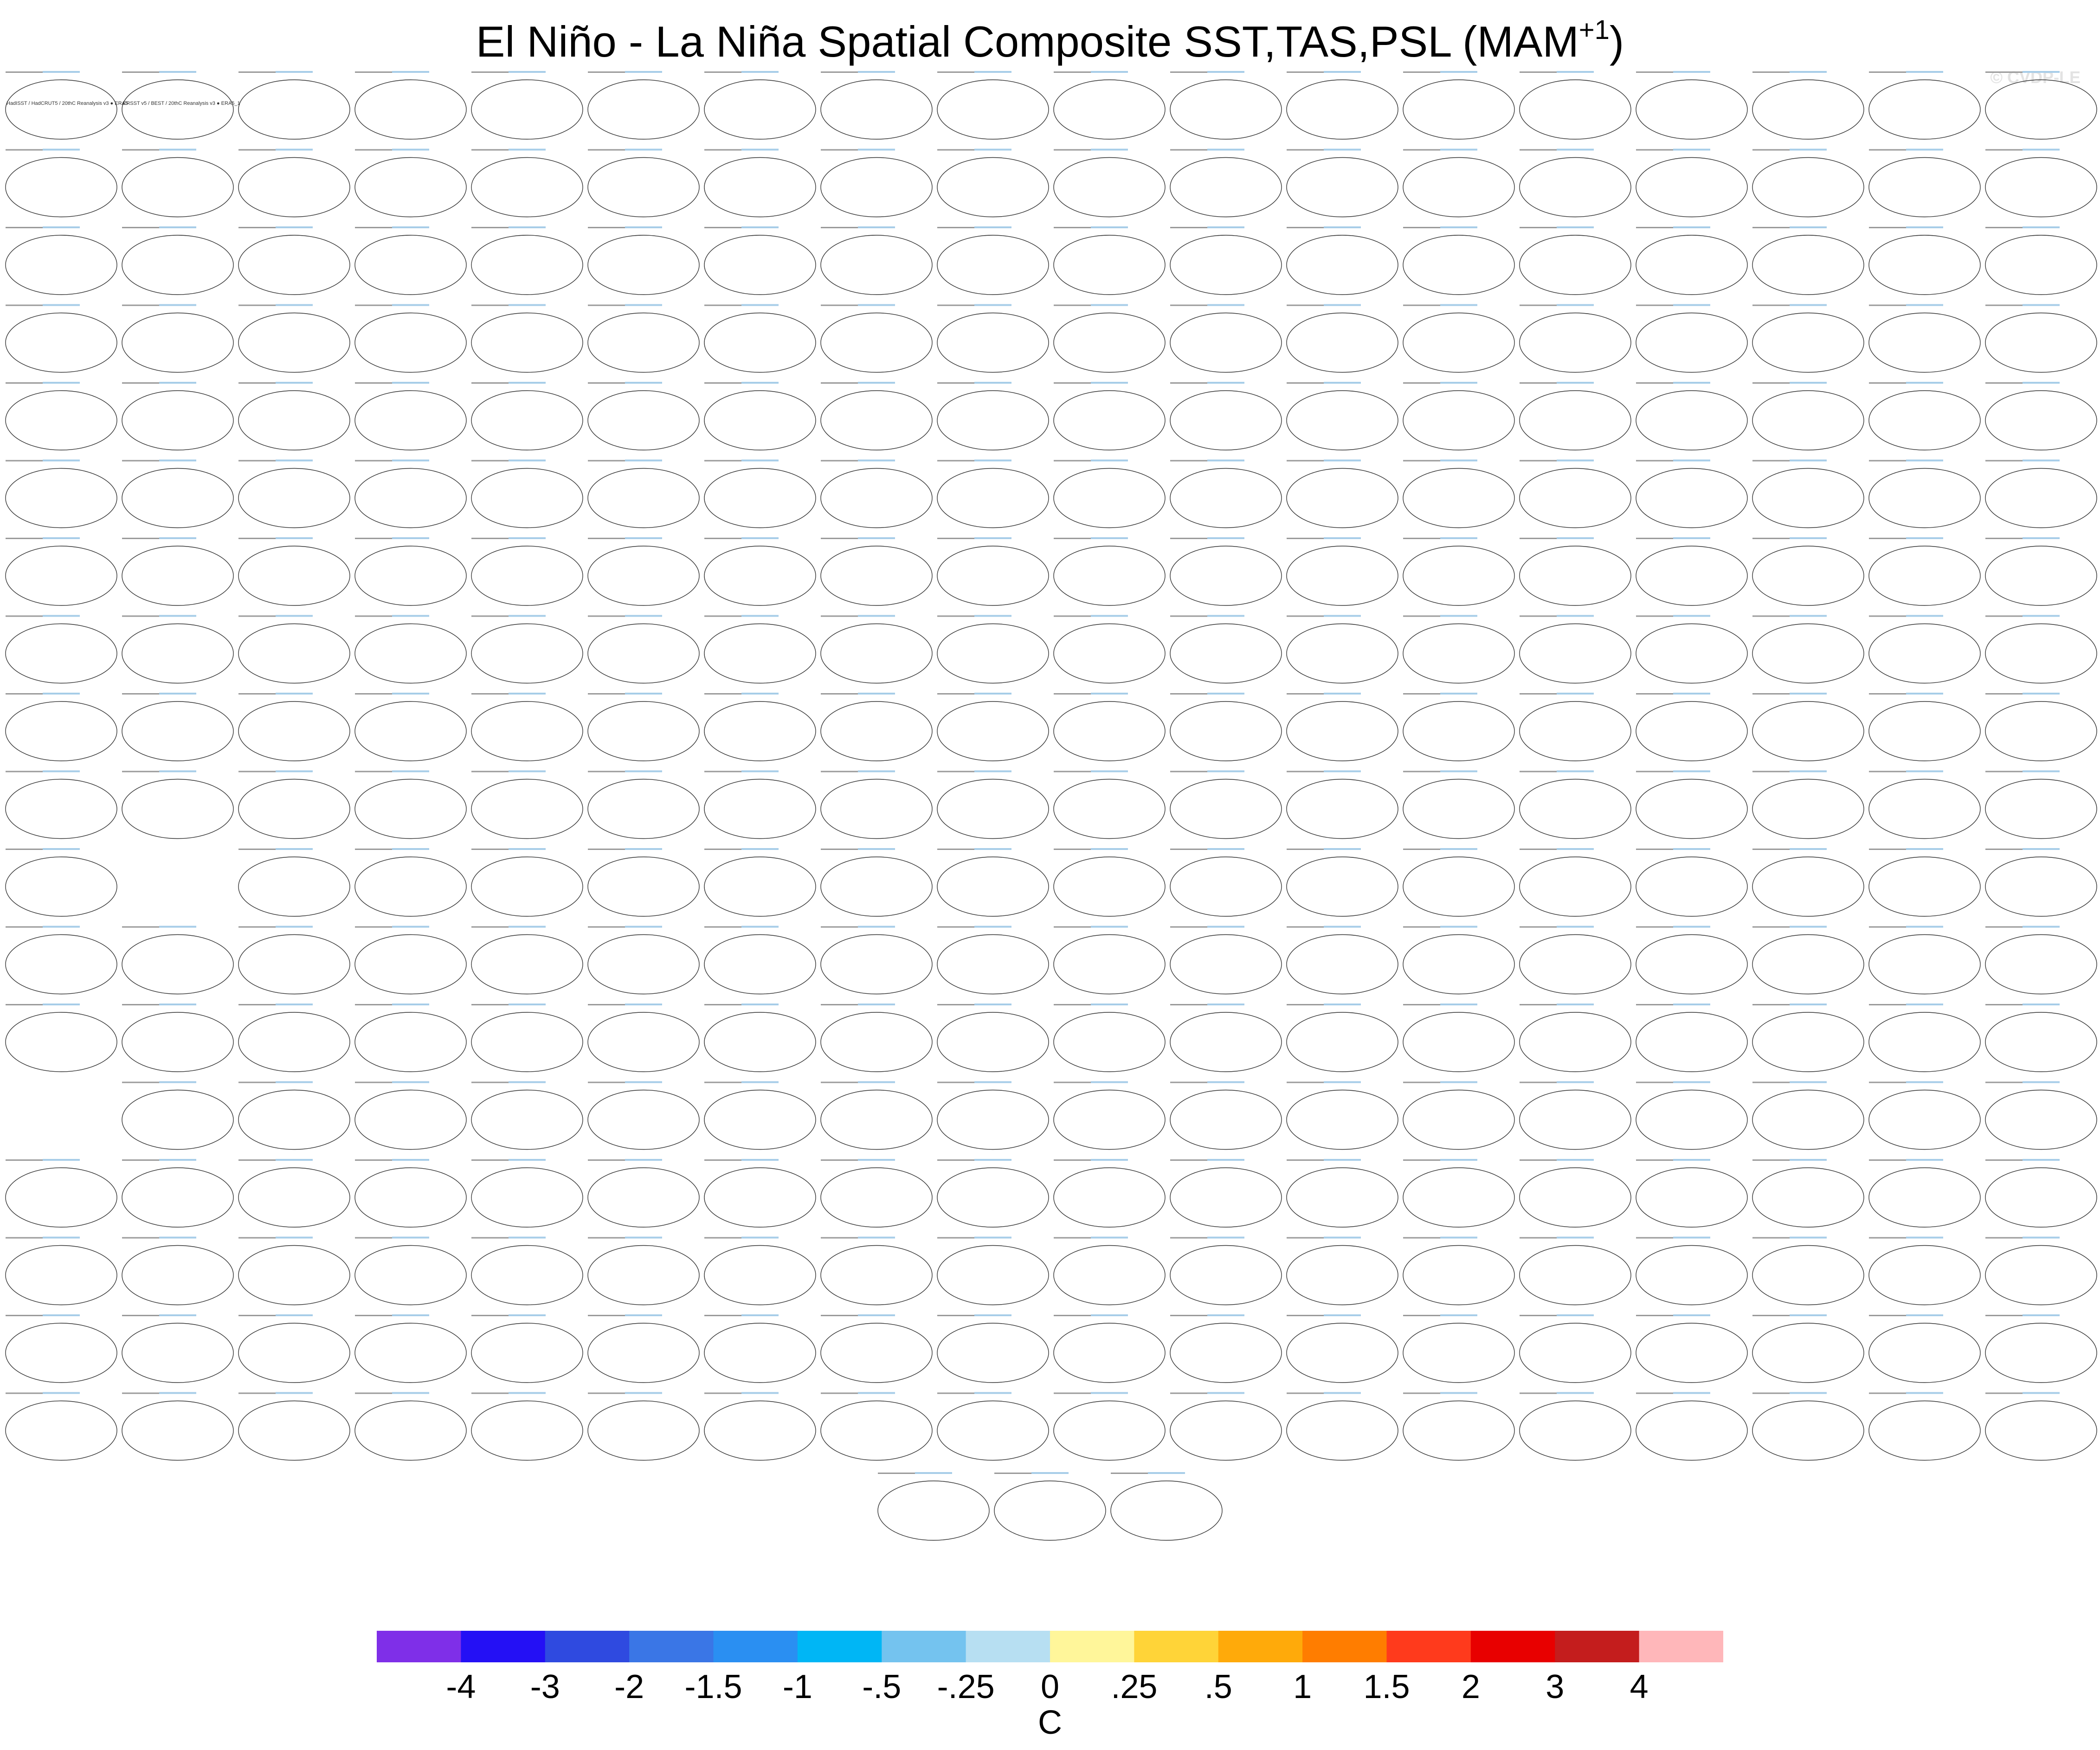 This screenshot has width=2100, height=1750. Describe the element at coordinates (545, 1686) in the screenshot. I see `colorbar-tick-label: -3` at that location.